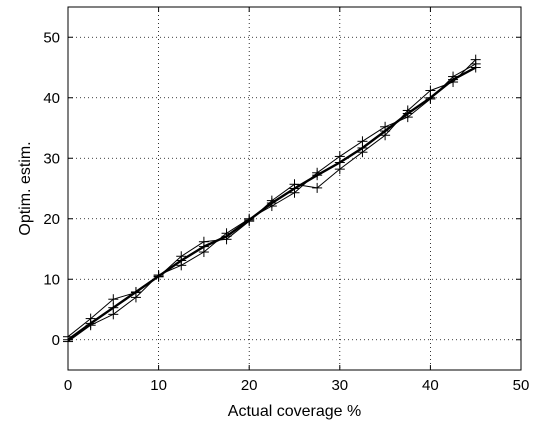 This screenshot has height=426, width=542. What do you see at coordinates (521, 385) in the screenshot?
I see `x-tick-label: 50` at bounding box center [521, 385].